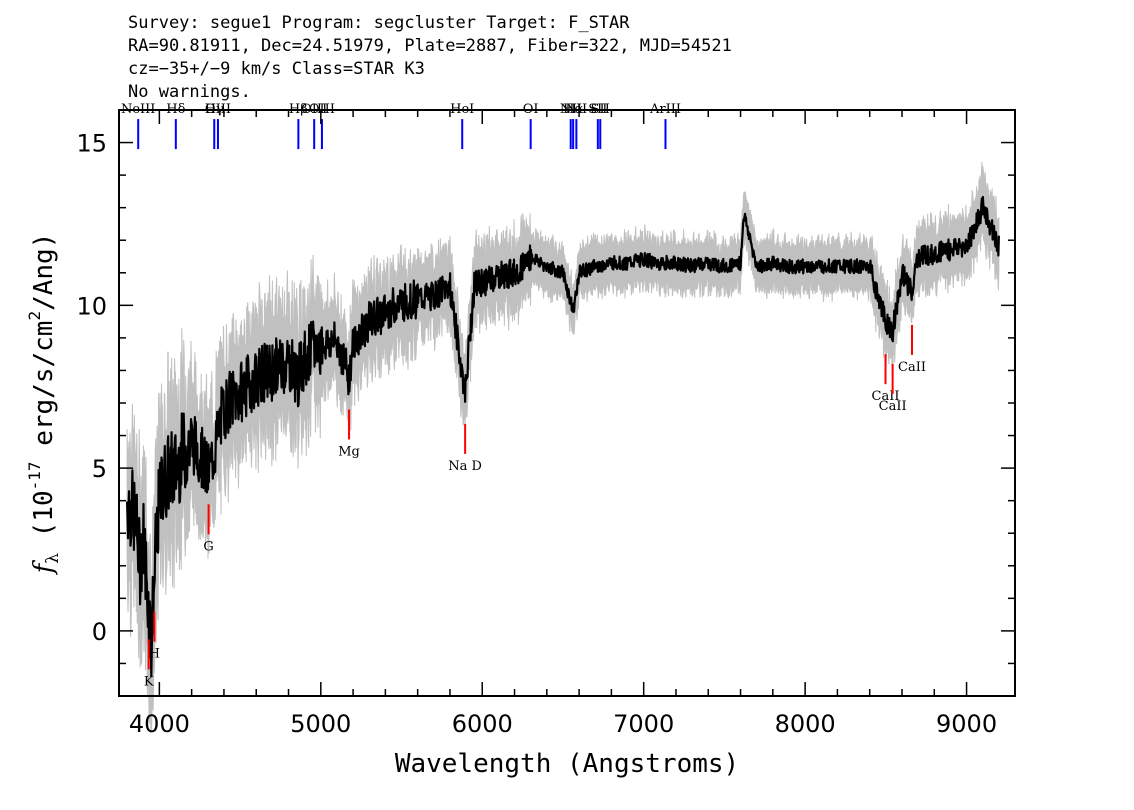 This screenshot has width=1134, height=810. What do you see at coordinates (99, 469) in the screenshot?
I see `y-tick-label: 5` at bounding box center [99, 469].